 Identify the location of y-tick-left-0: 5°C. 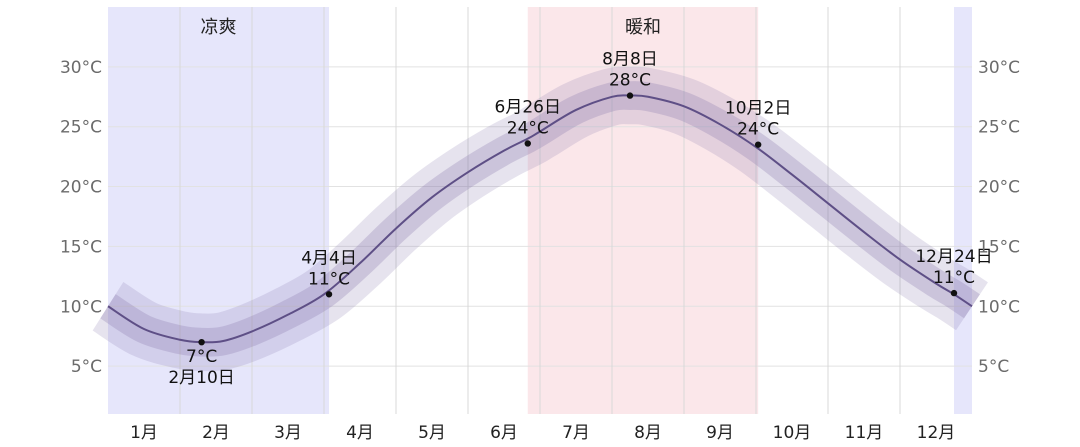
(86, 367).